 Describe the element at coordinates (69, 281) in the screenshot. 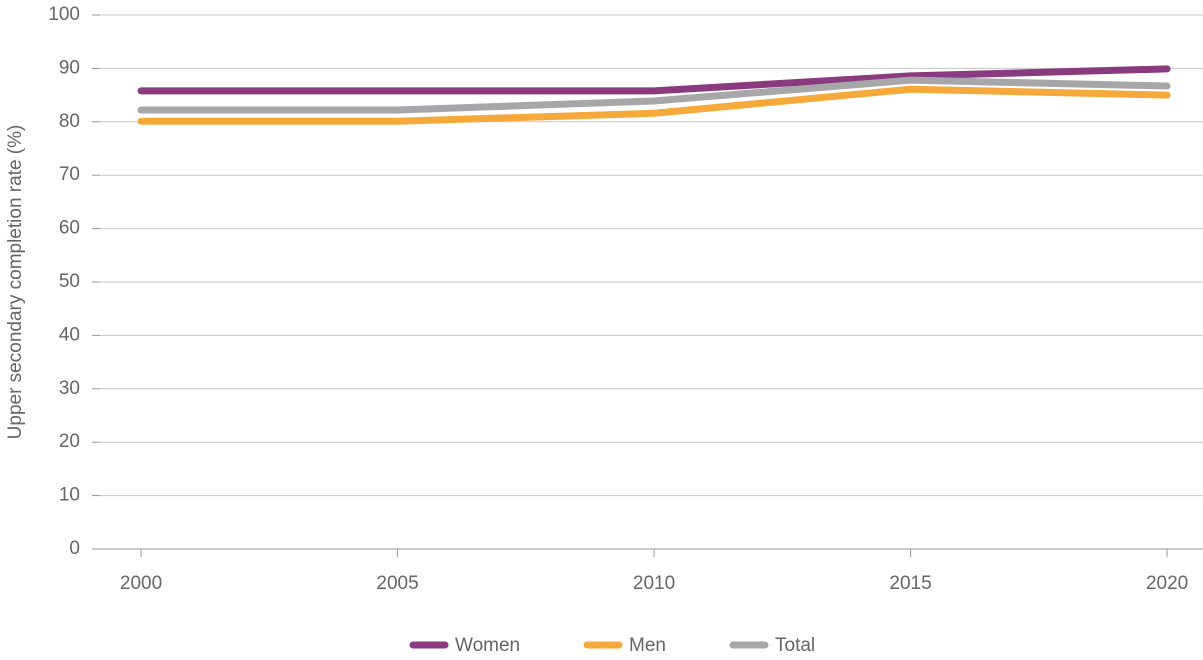

I see `y-tick-label: 50` at that location.